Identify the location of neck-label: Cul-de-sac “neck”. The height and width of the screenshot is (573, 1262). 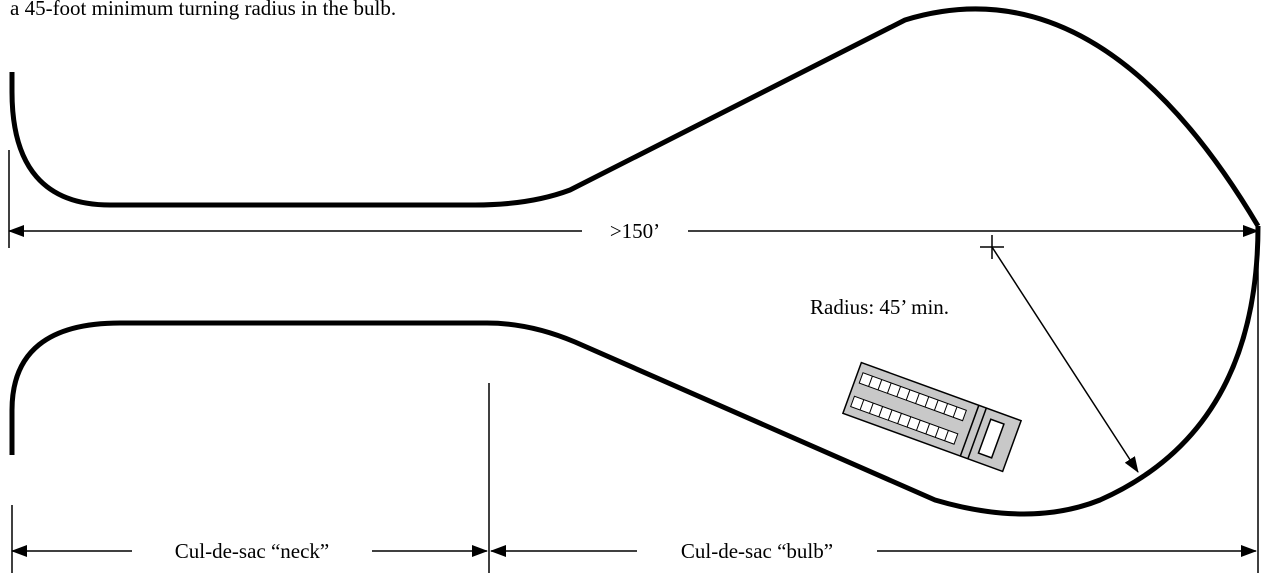
(252, 551).